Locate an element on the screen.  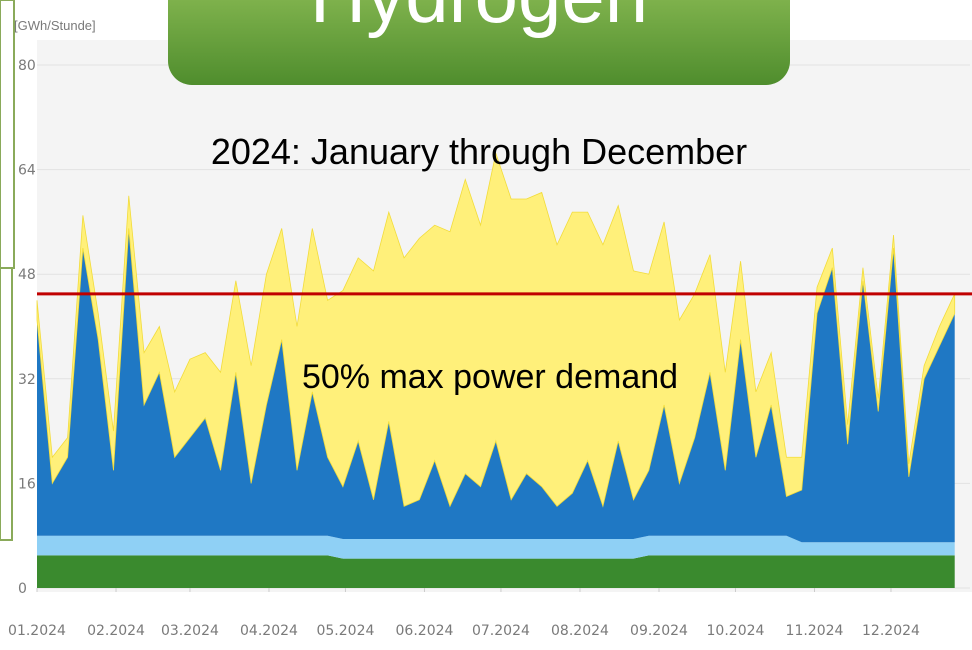
y-tick-label: 0 is located at coordinates (22, 589).